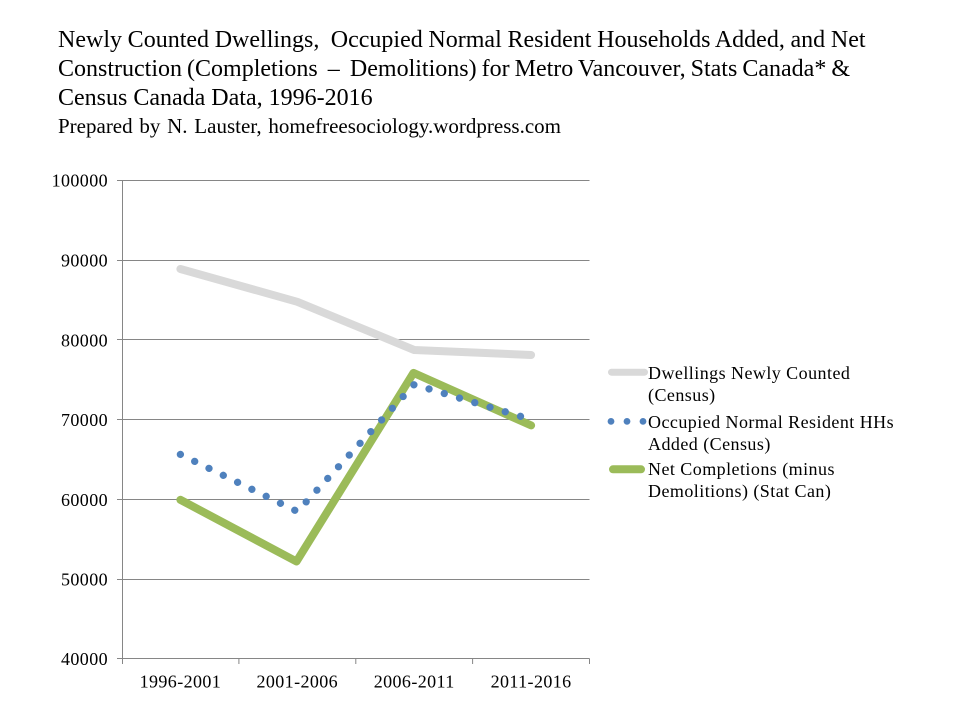  I want to click on svg-text: 2001-2006, so click(297, 681).